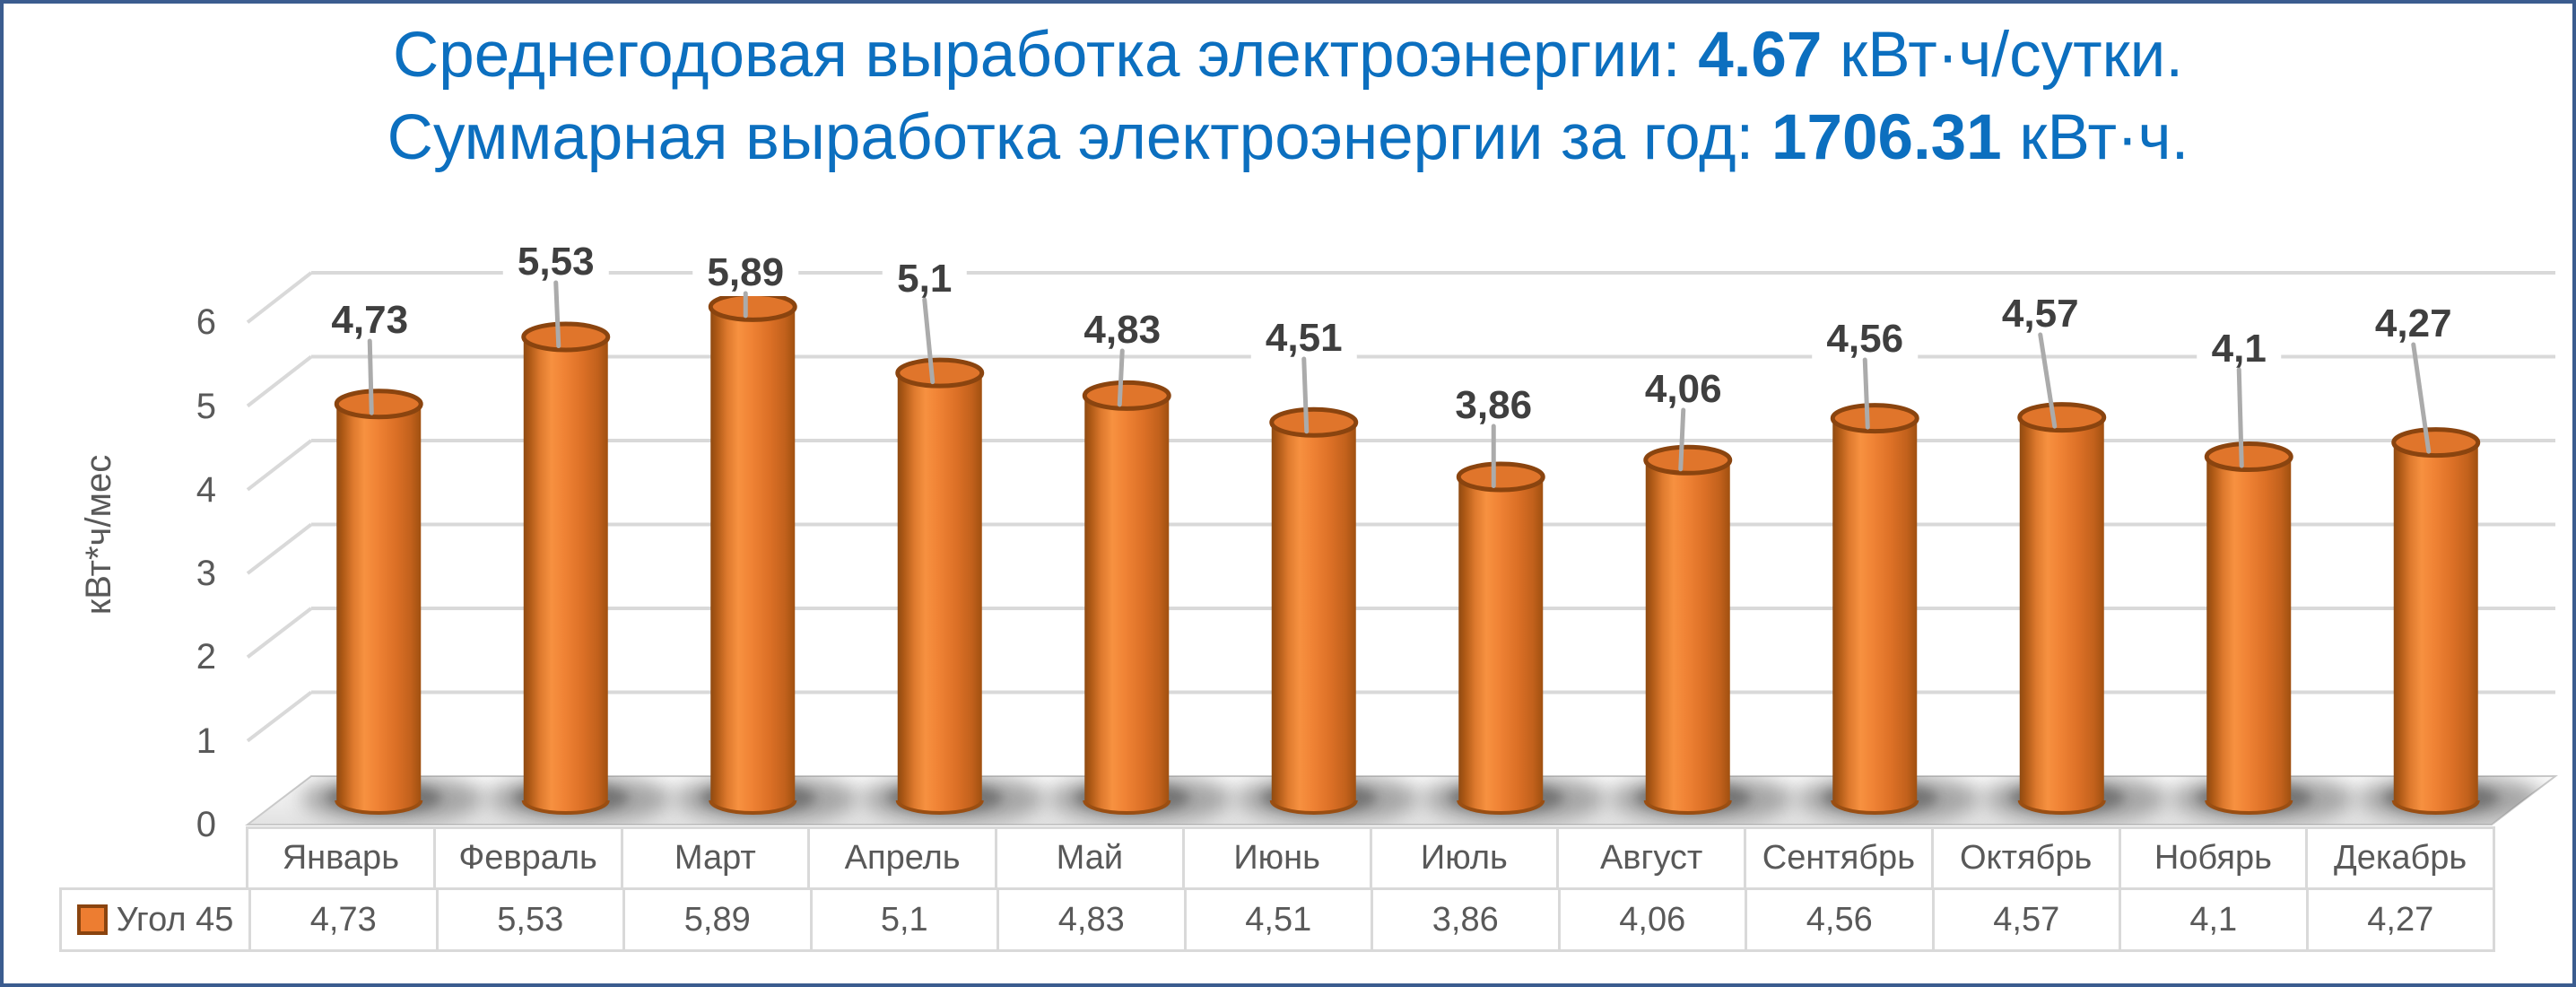 Image resolution: width=2576 pixels, height=987 pixels. What do you see at coordinates (1651, 858) in the screenshot?
I see `month-header-cell: Август` at bounding box center [1651, 858].